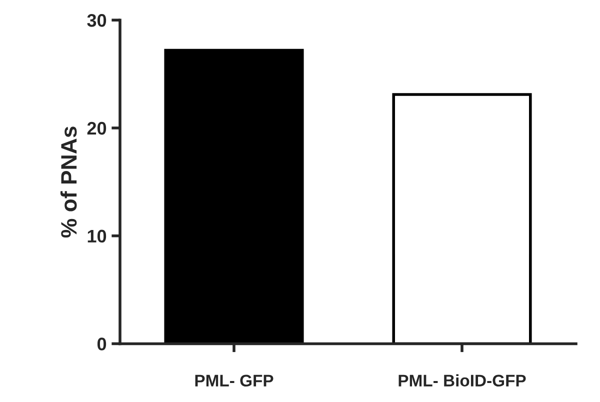  I want to click on y-axis-title: % of PNAs, so click(68, 182).